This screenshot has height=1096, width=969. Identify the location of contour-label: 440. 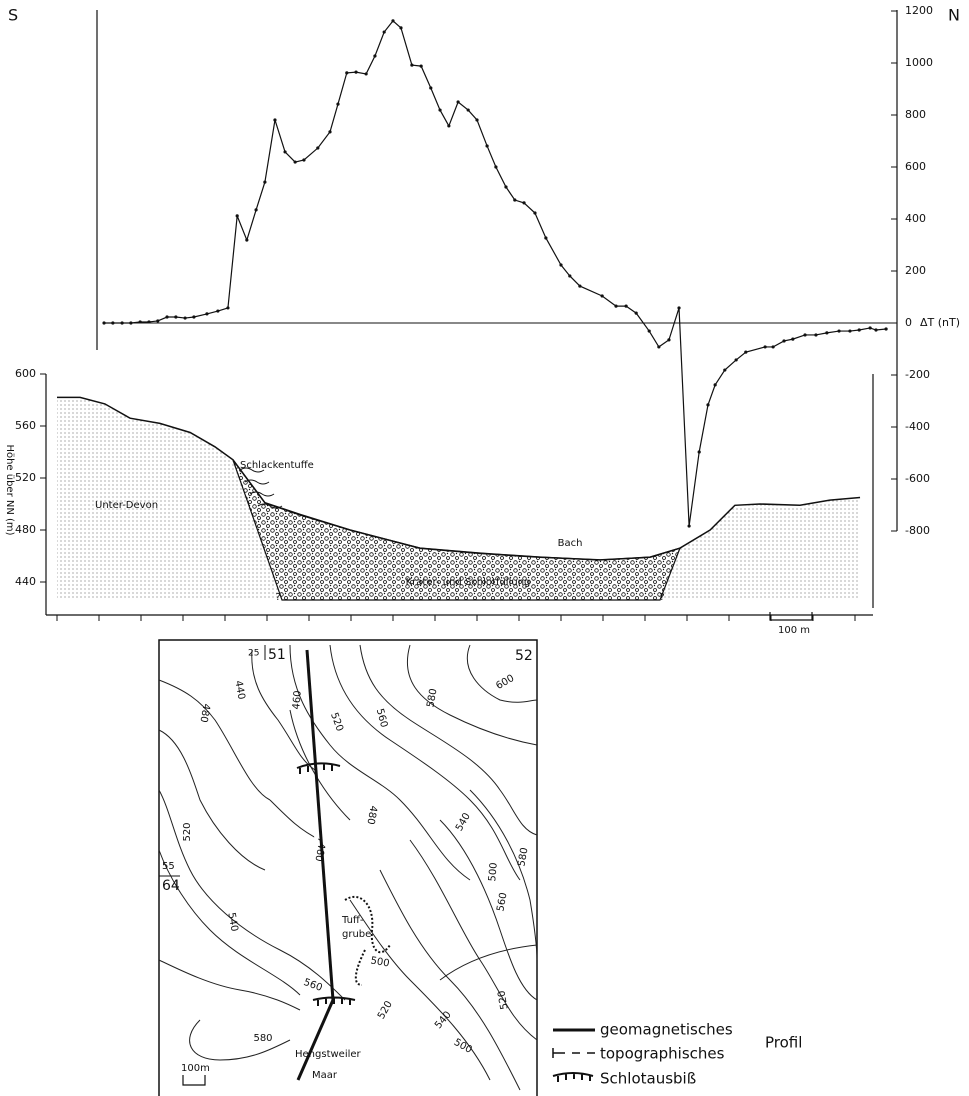
(239, 690).